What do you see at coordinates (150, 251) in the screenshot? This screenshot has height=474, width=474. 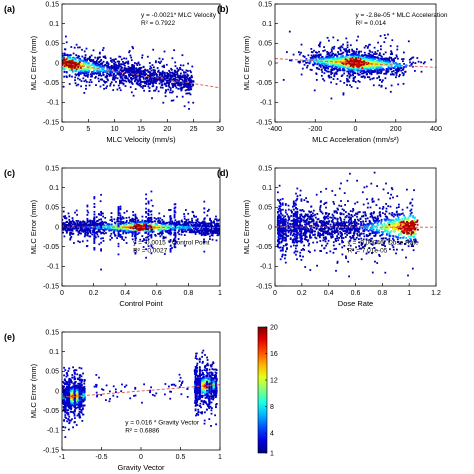 I see `fit-r-squared: R² = 0.0027` at bounding box center [150, 251].